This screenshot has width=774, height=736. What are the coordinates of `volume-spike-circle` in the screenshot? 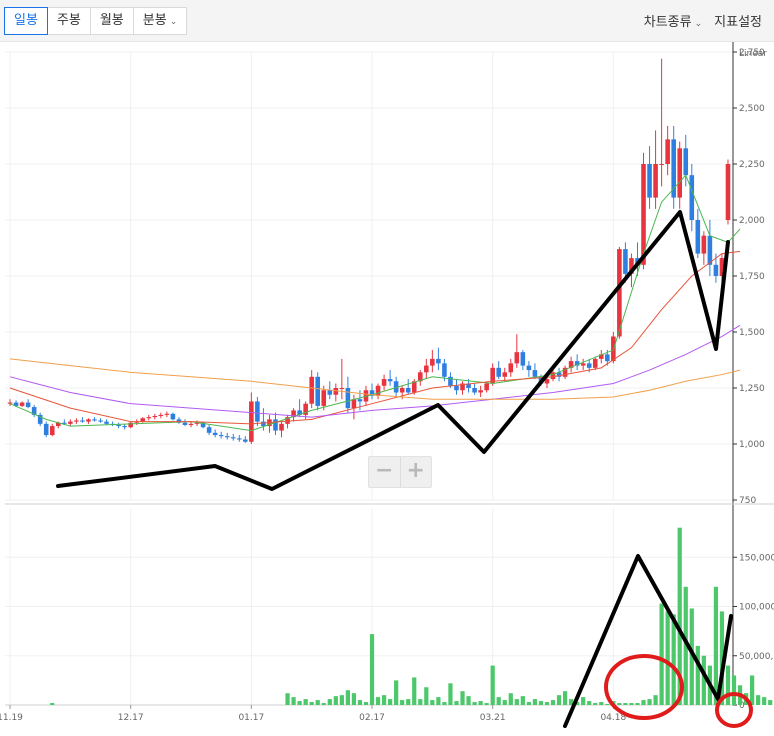 It's located at (644, 687).